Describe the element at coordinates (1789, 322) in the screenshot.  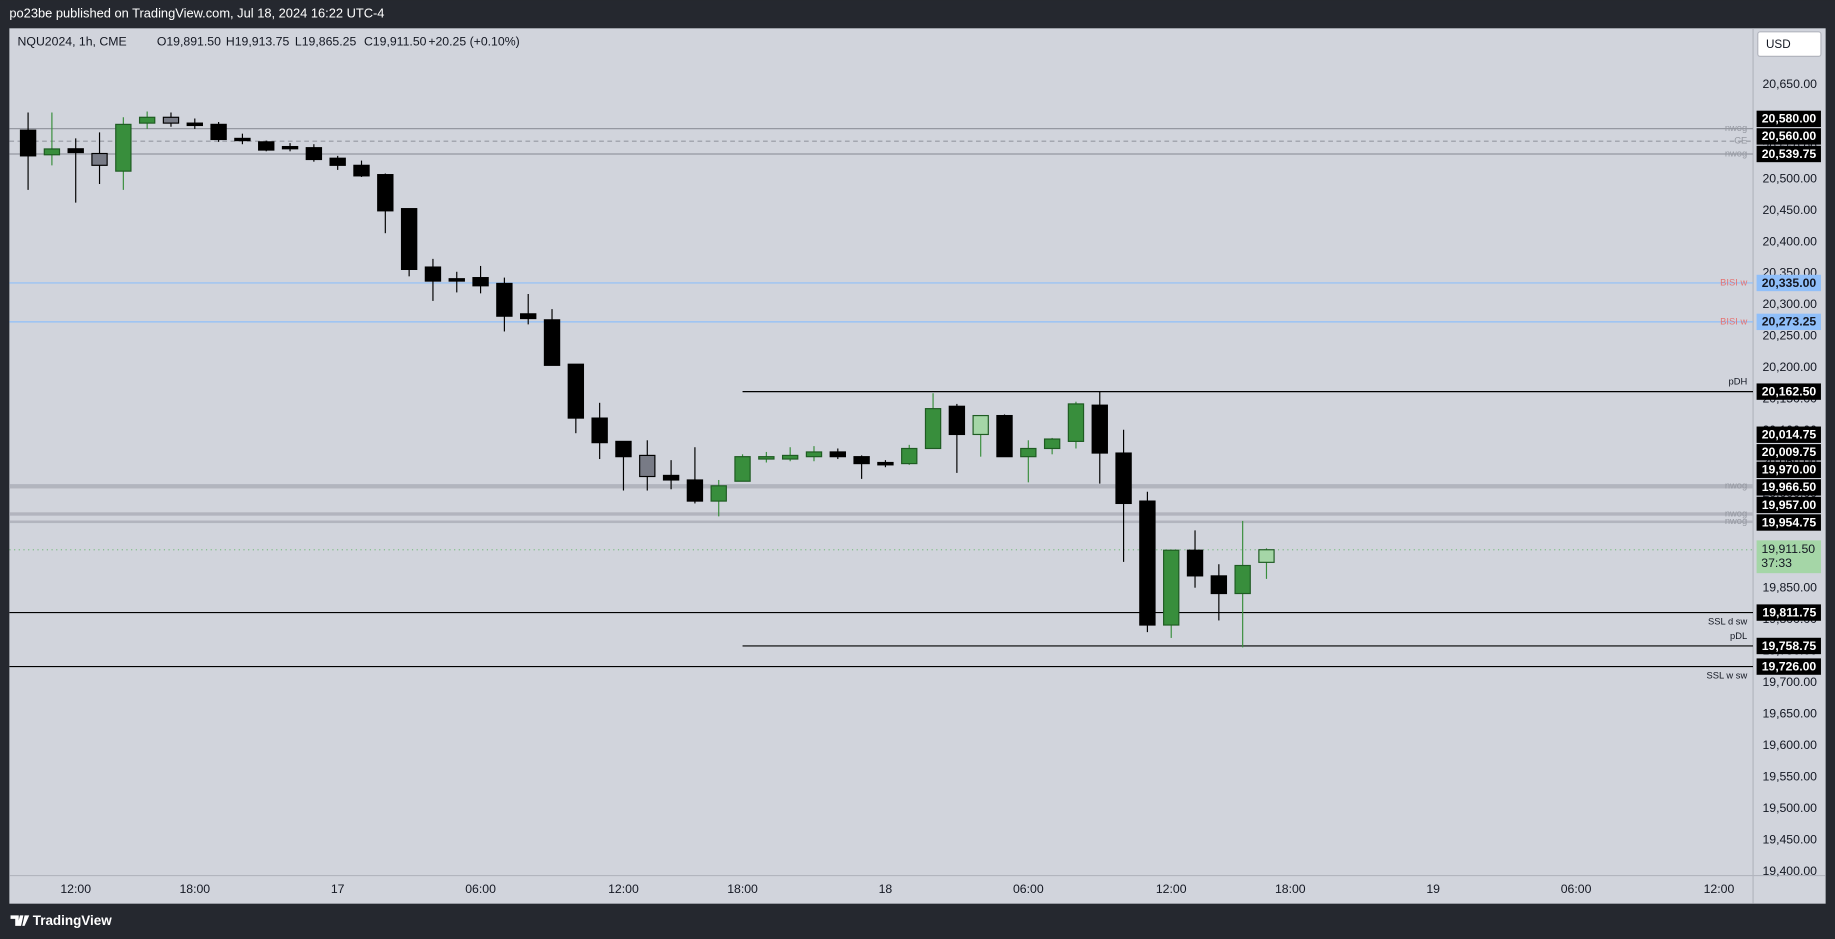
I see `price-box-label: 20,273.25` at that location.